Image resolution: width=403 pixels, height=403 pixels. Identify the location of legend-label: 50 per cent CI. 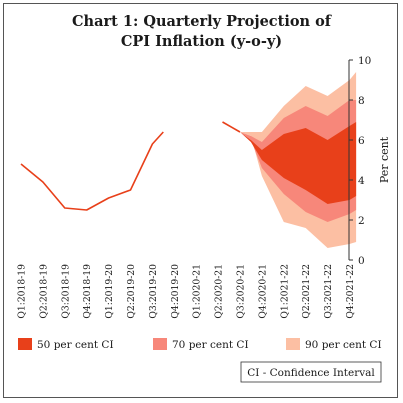
(75, 345).